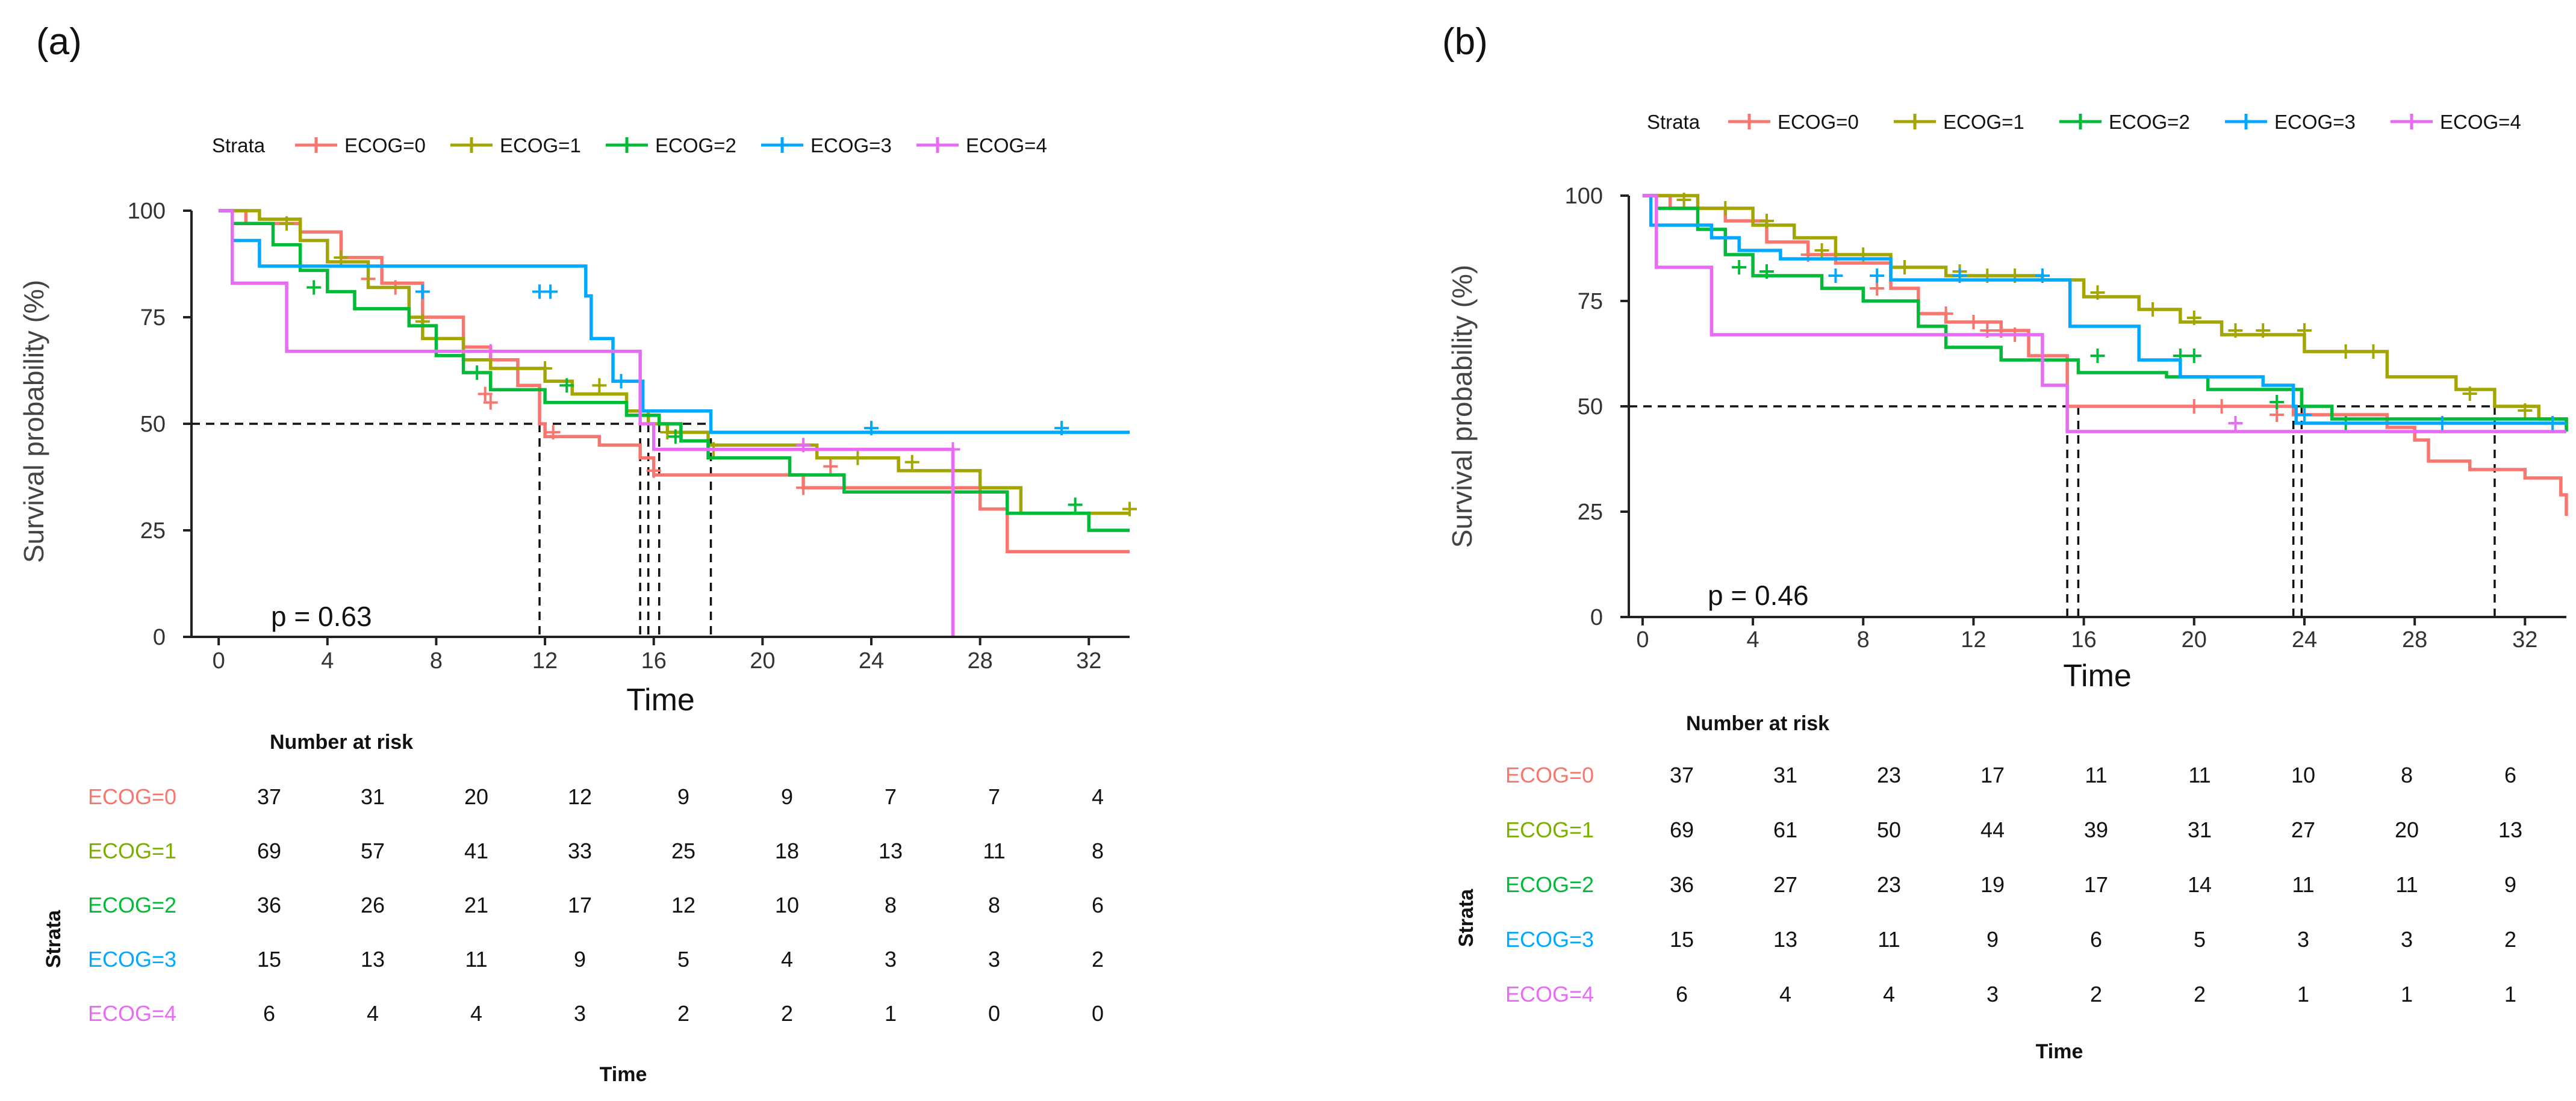  I want to click on panel-b-pvalue: p = 0.46, so click(1759, 595).